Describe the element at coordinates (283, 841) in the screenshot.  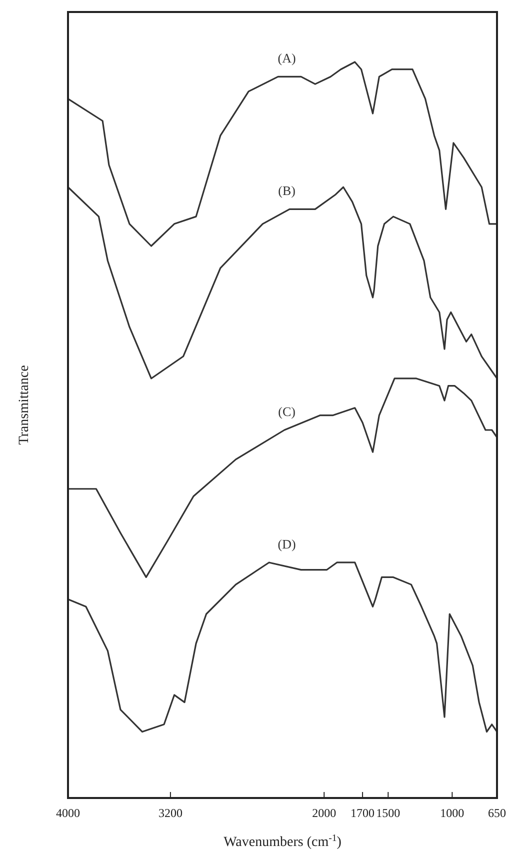
I see `x-axis-title: Wavenumbers (cm$^{-1}$)` at that location.